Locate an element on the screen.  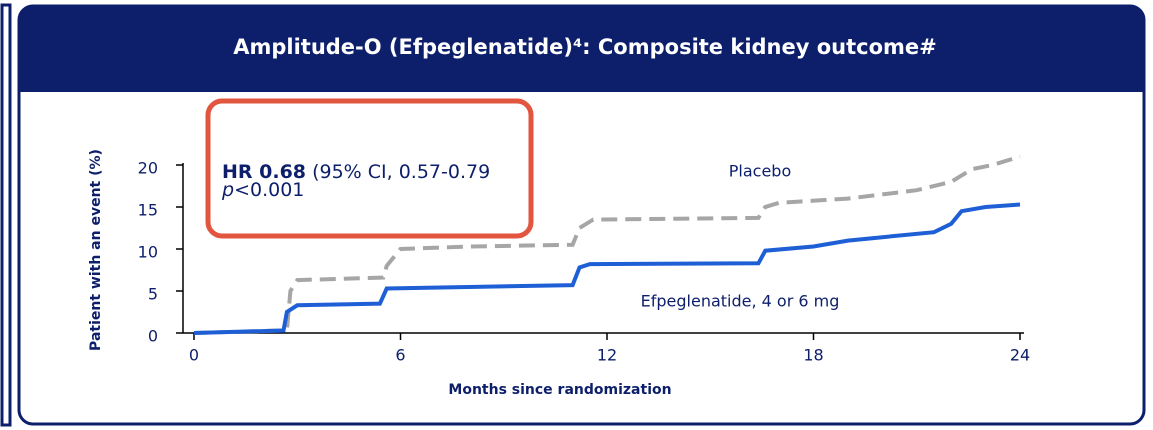
x-tick-label: 12 is located at coordinates (607, 355).